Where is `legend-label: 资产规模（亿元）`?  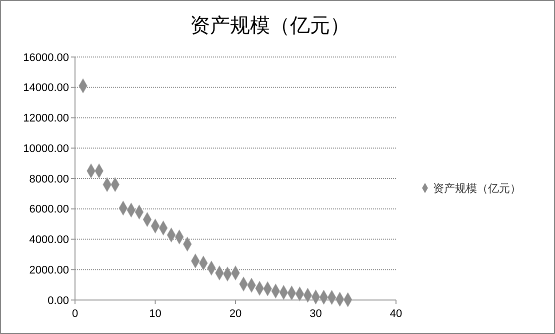
legend-label: 资产规模（亿元） is located at coordinates (477, 188).